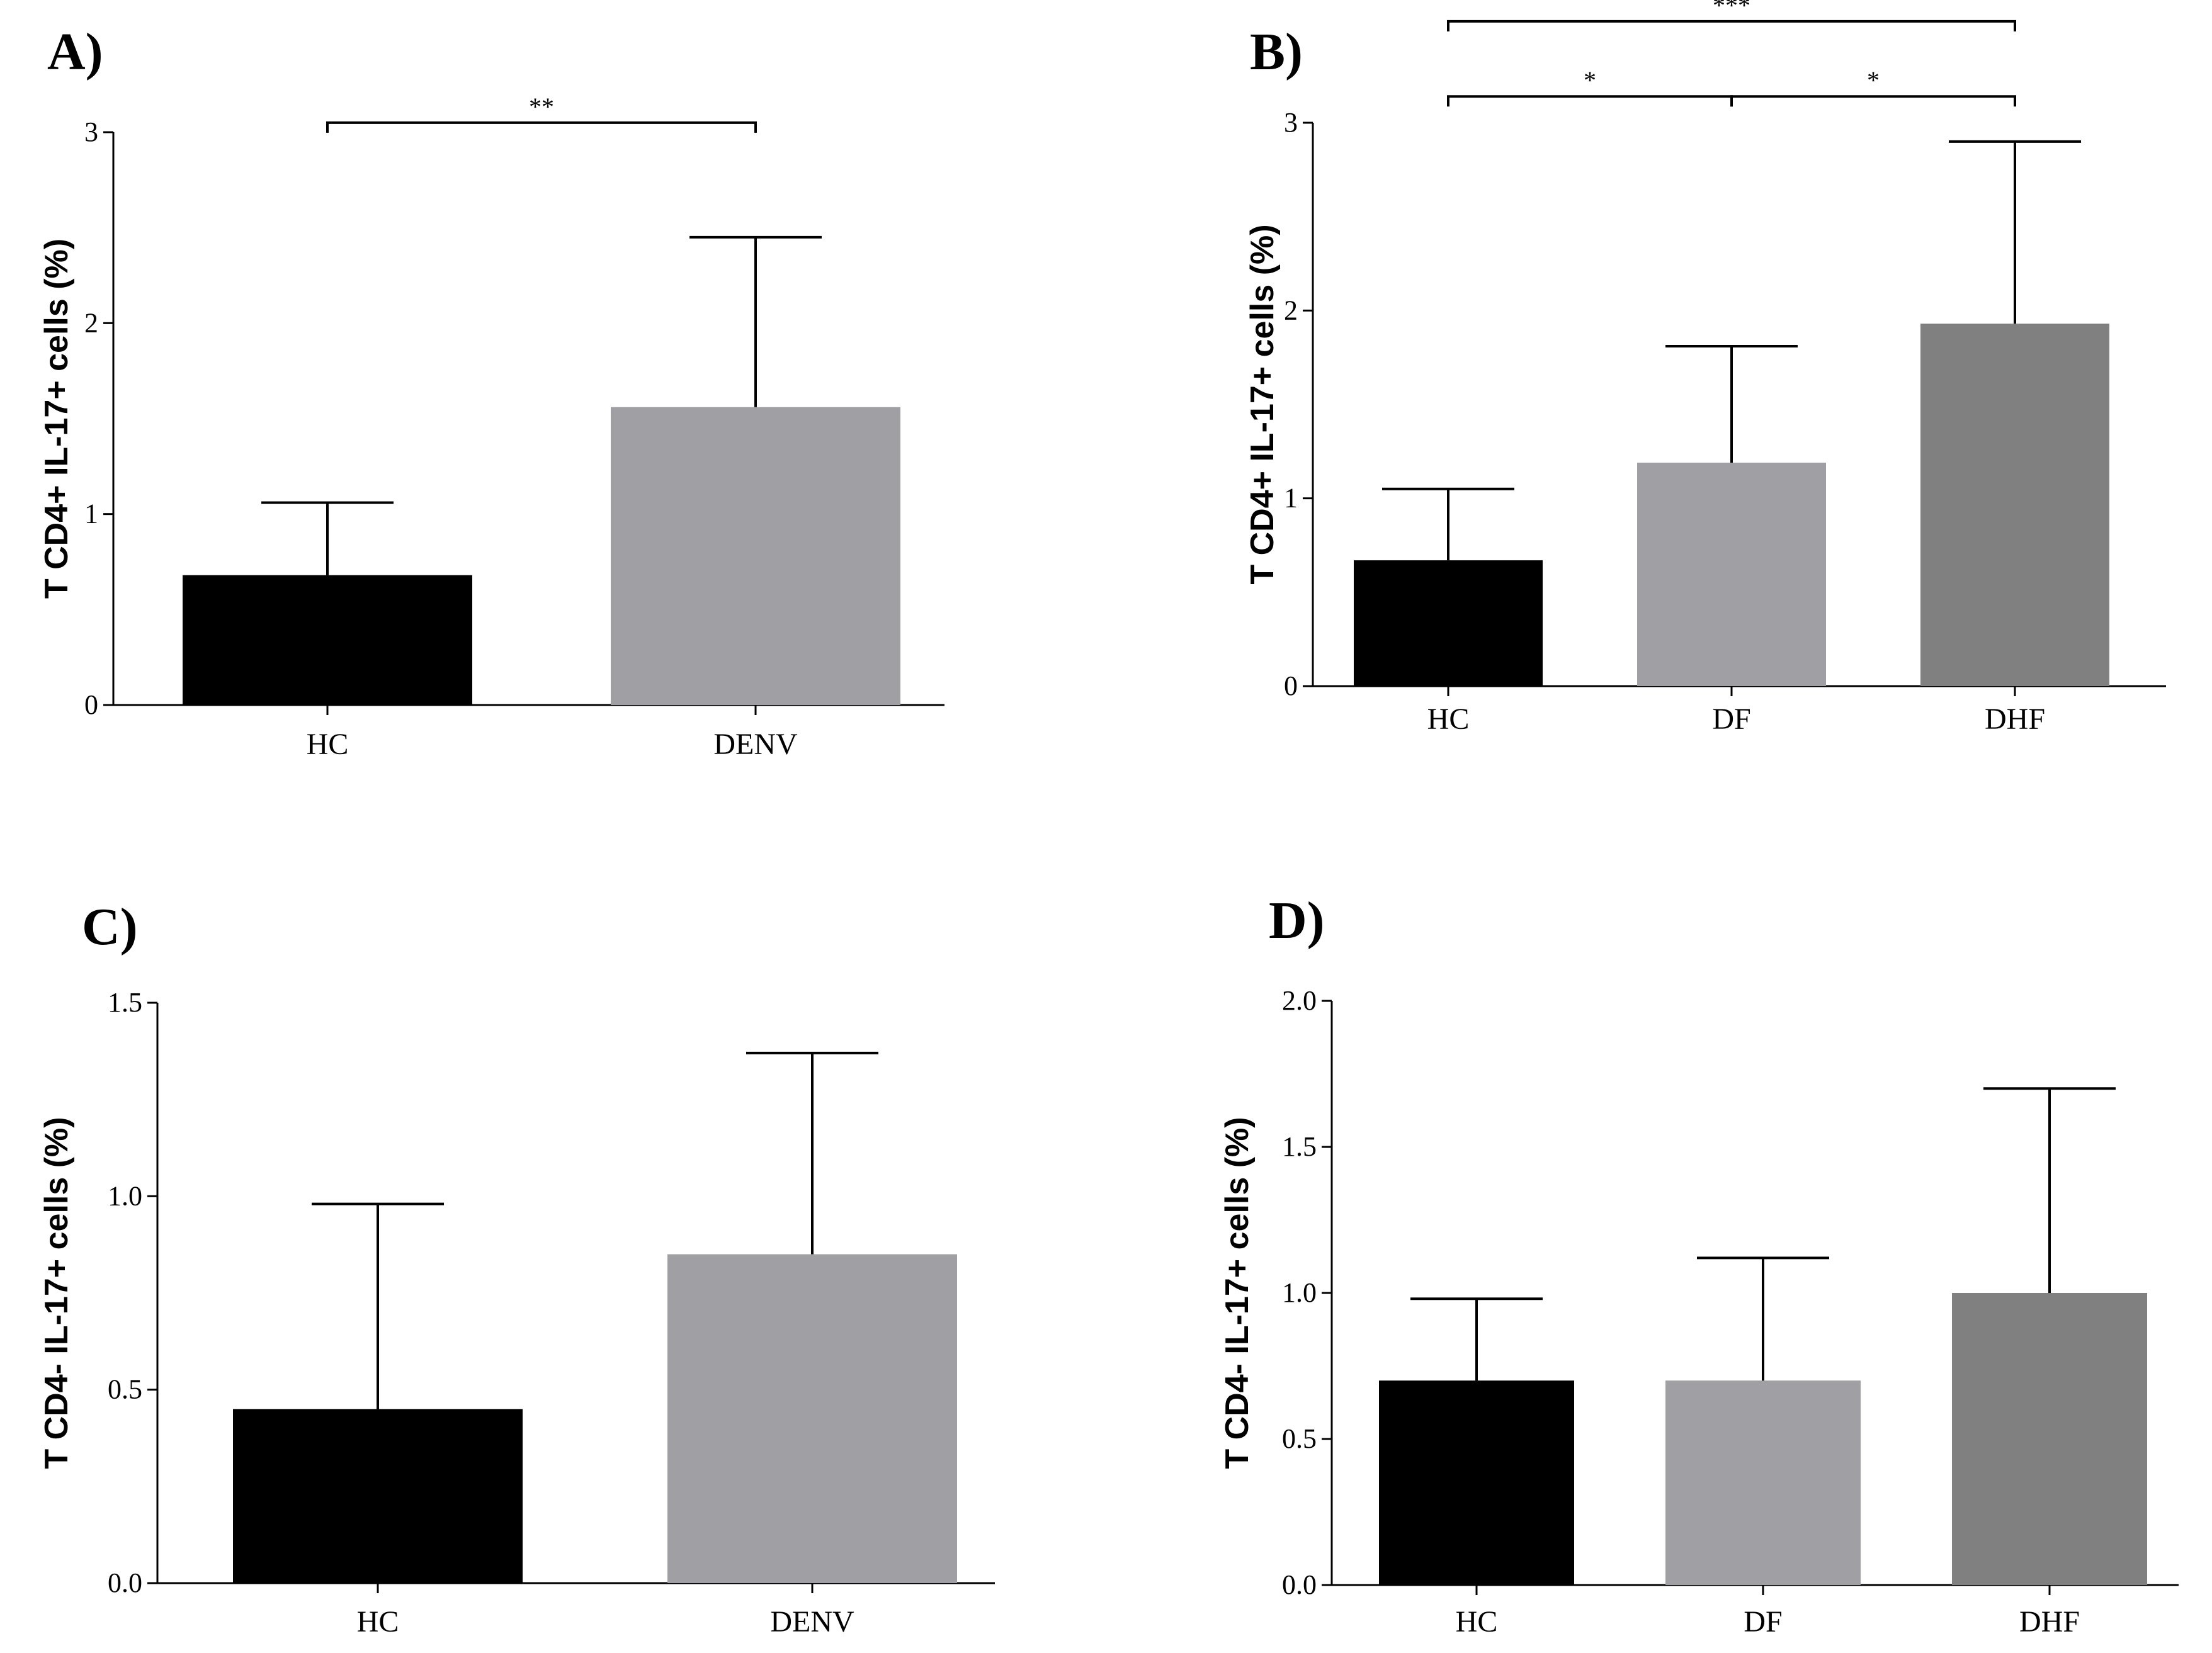  What do you see at coordinates (75, 52) in the screenshot?
I see `panel-label: A)` at bounding box center [75, 52].